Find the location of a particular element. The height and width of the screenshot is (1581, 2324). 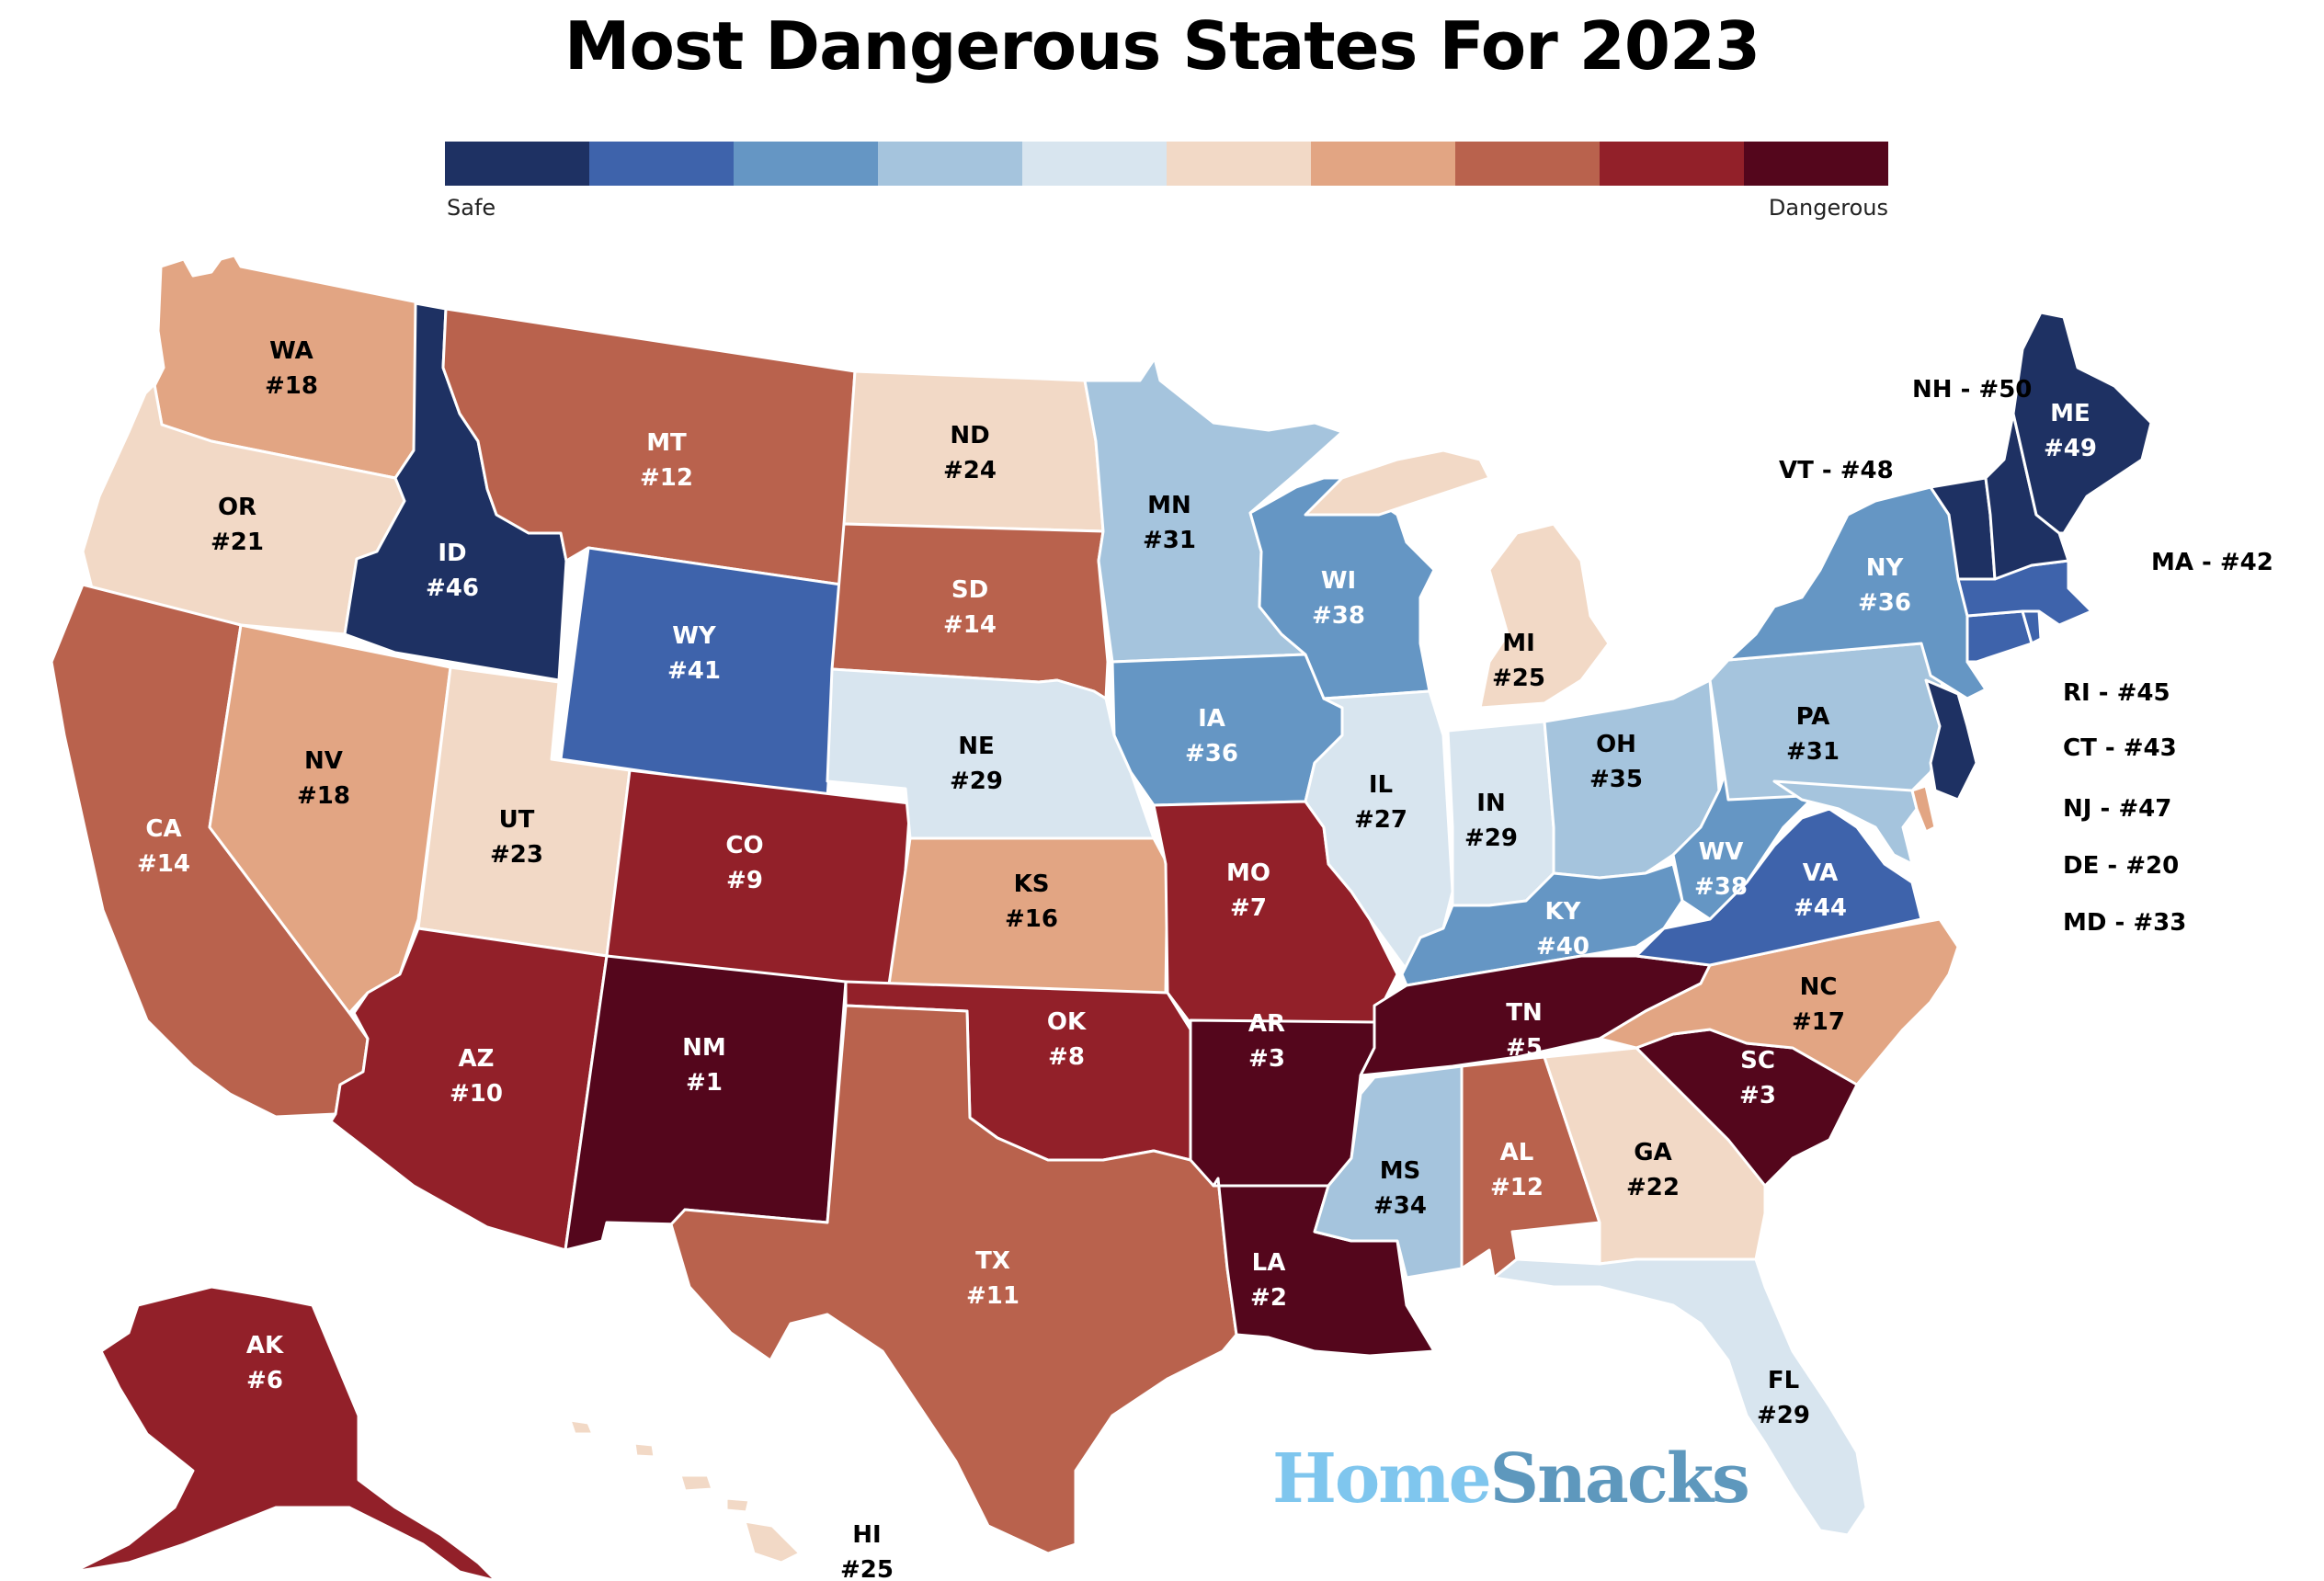

state-hi is located at coordinates (685, 1491).